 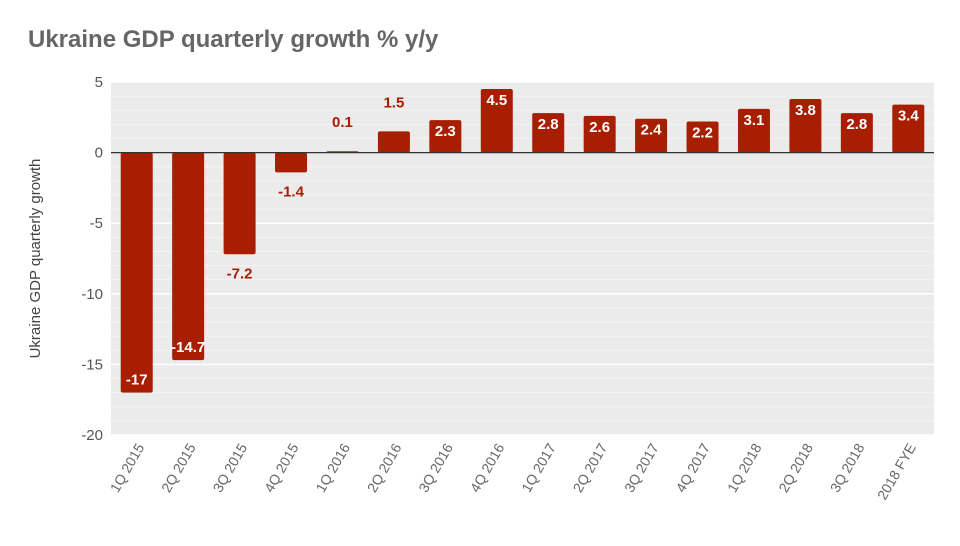 I want to click on data-label: 3.8, so click(x=805, y=110).